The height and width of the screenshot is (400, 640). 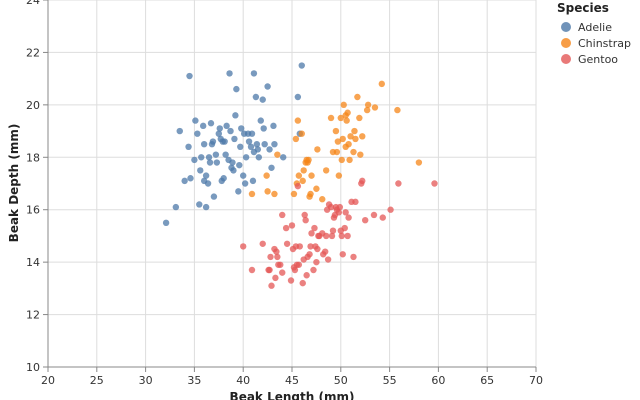 I want to click on legend-swatch-chinstrap, so click(x=566, y=43).